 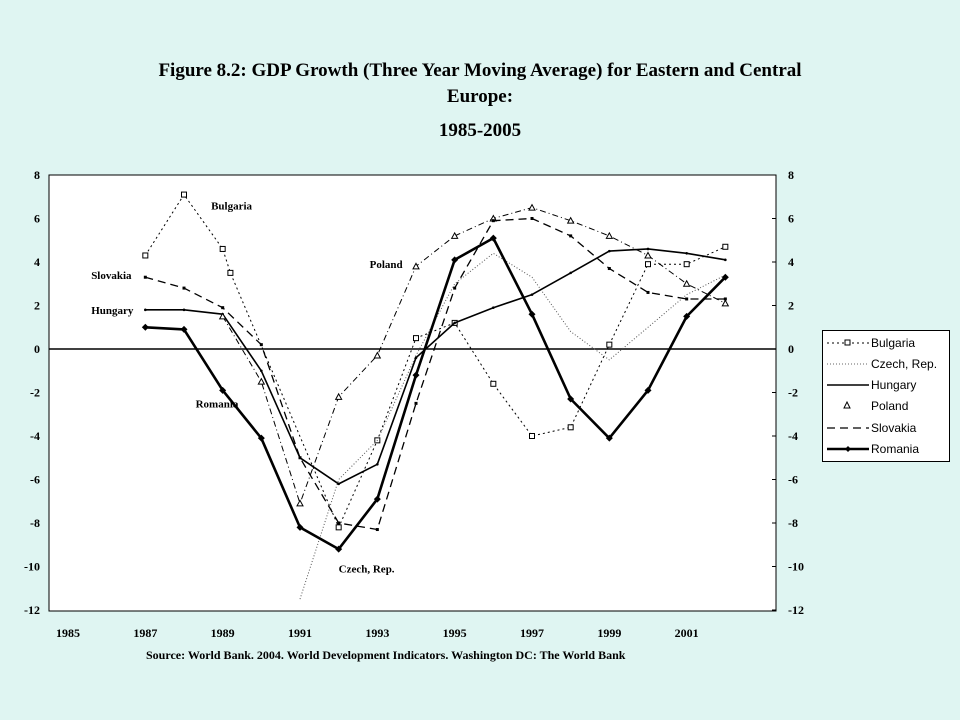 I want to click on legend-item-slovakia: Slovakia, so click(x=887, y=428).